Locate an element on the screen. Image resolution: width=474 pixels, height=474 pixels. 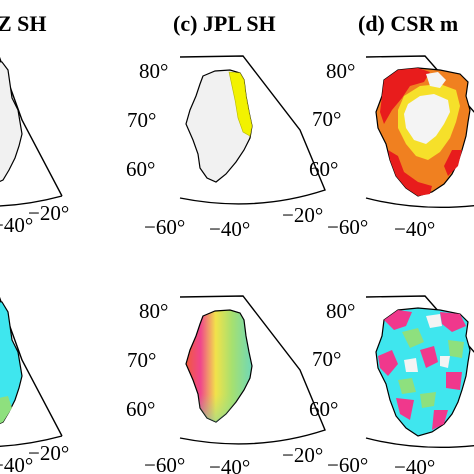
map-panel-bottom-left is located at coordinates (31, 372).